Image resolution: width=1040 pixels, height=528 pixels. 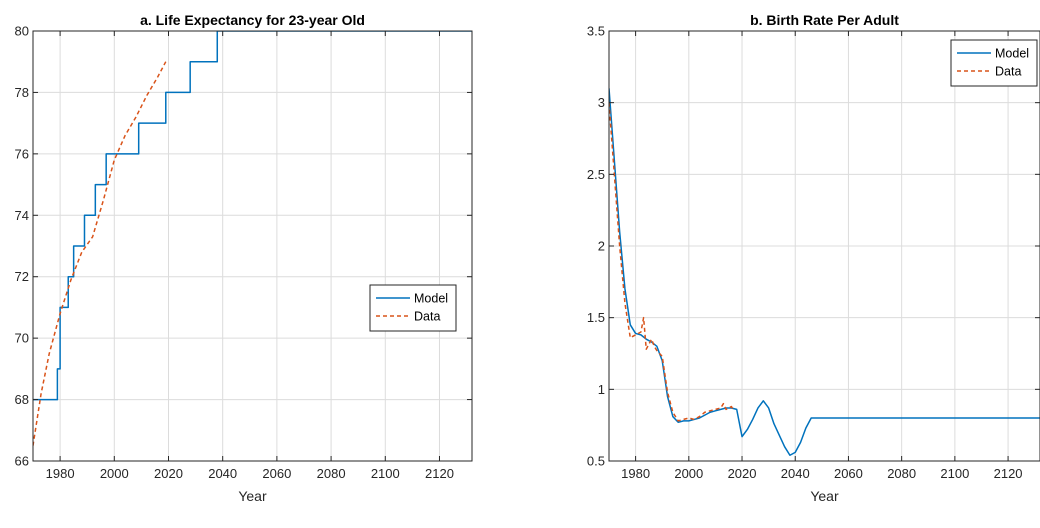 What do you see at coordinates (596, 461) in the screenshot?
I see `y-tick-label: 0.5` at bounding box center [596, 461].